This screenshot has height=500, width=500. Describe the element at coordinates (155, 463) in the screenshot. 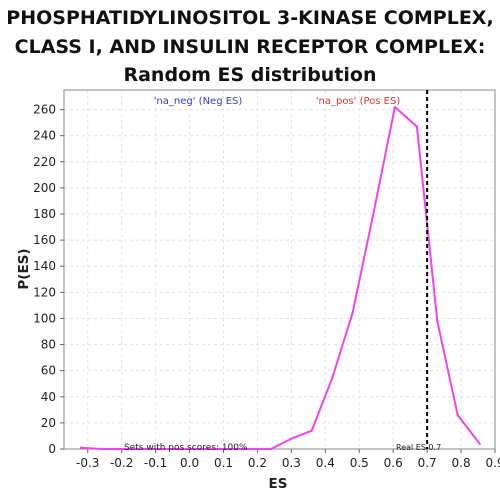

I see `x-tick-label: -0.1` at that location.